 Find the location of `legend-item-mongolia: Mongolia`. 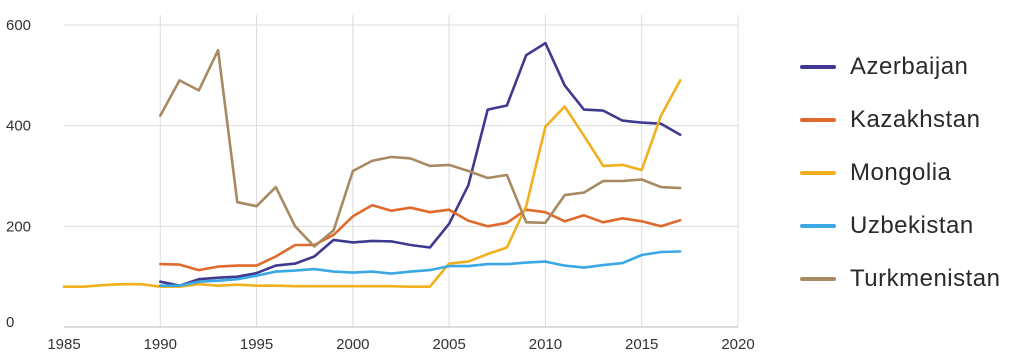

legend-item-mongolia: Mongolia is located at coordinates (875, 173).